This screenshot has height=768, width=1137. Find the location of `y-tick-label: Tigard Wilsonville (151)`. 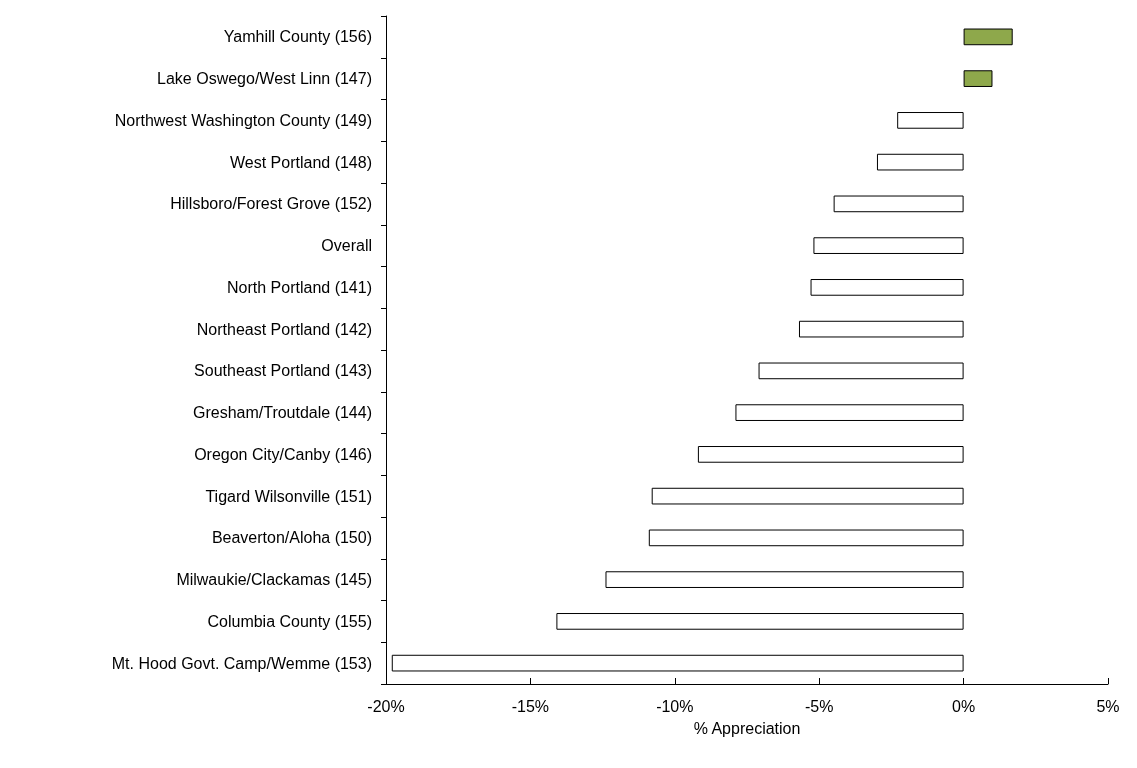

y-tick-label: Tigard Wilsonville (151) is located at coordinates (288, 496).